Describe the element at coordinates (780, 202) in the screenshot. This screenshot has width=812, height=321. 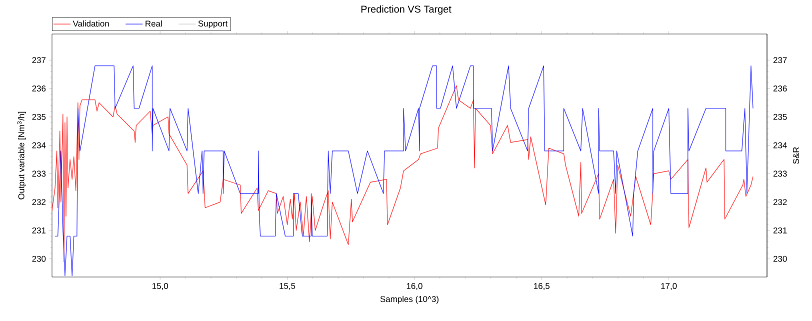
I see `y2-tick-label: 232` at that location.